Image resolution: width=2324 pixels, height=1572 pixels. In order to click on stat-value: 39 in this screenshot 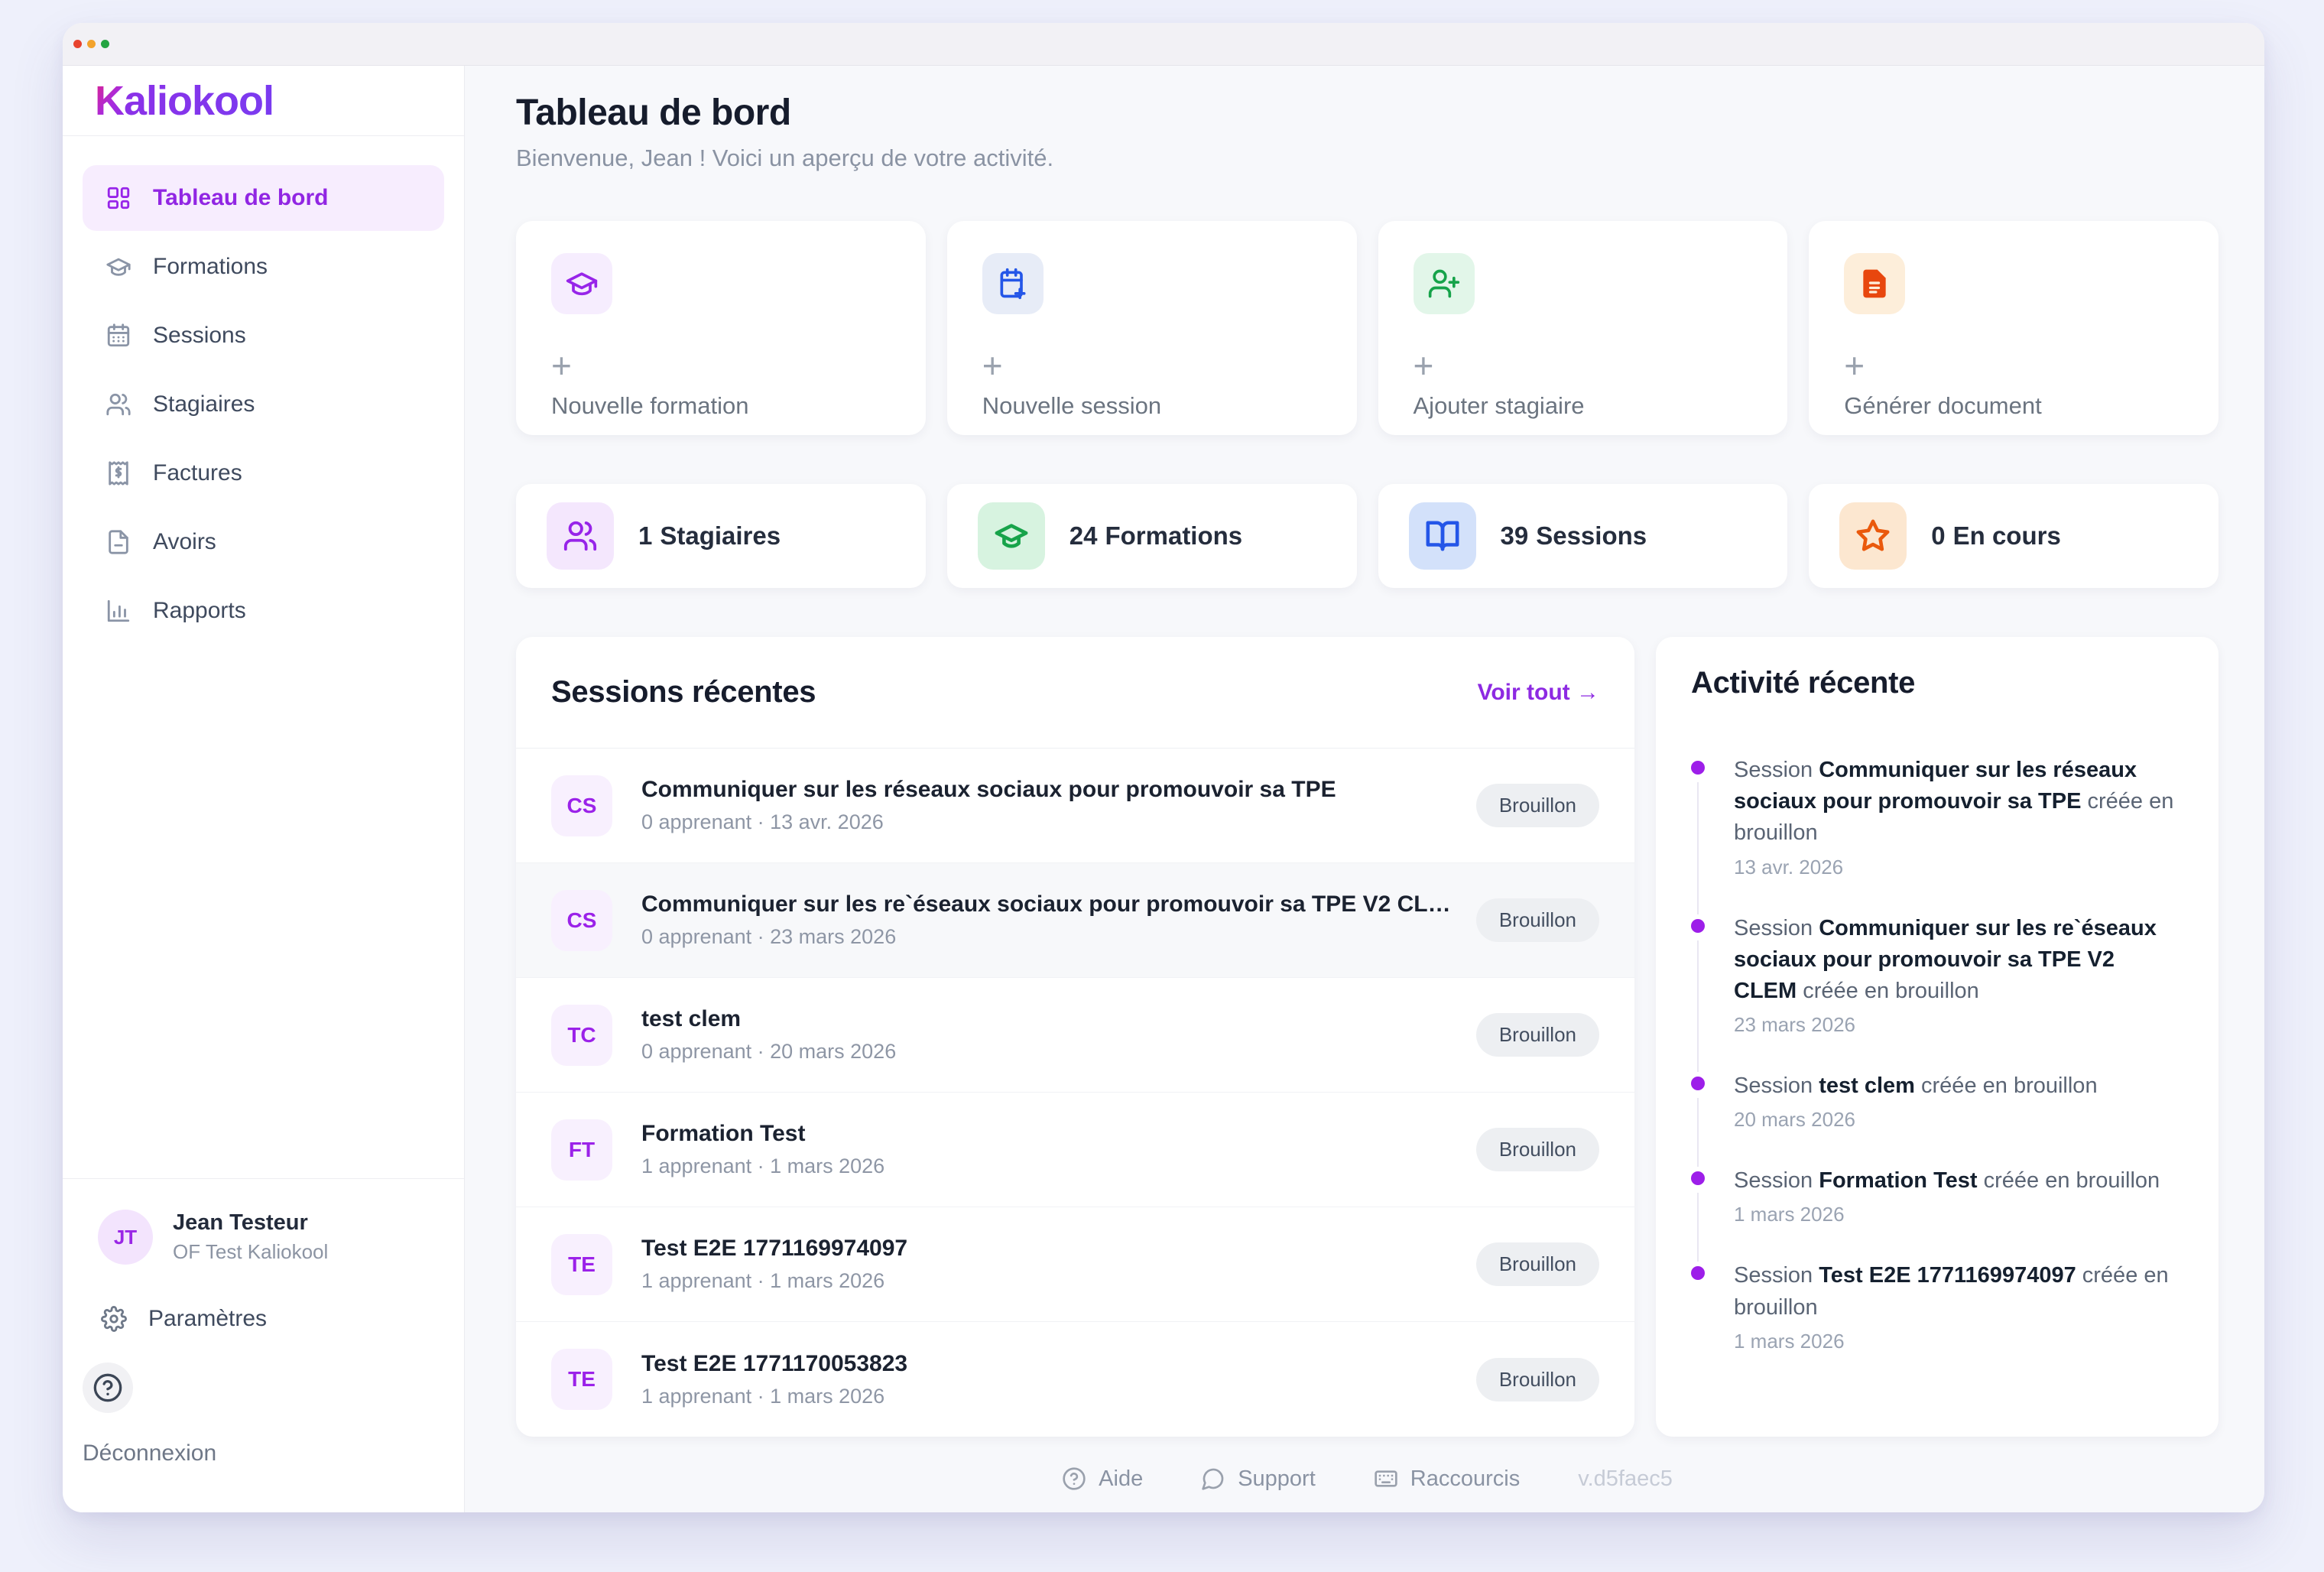, I will do `click(1514, 535)`.